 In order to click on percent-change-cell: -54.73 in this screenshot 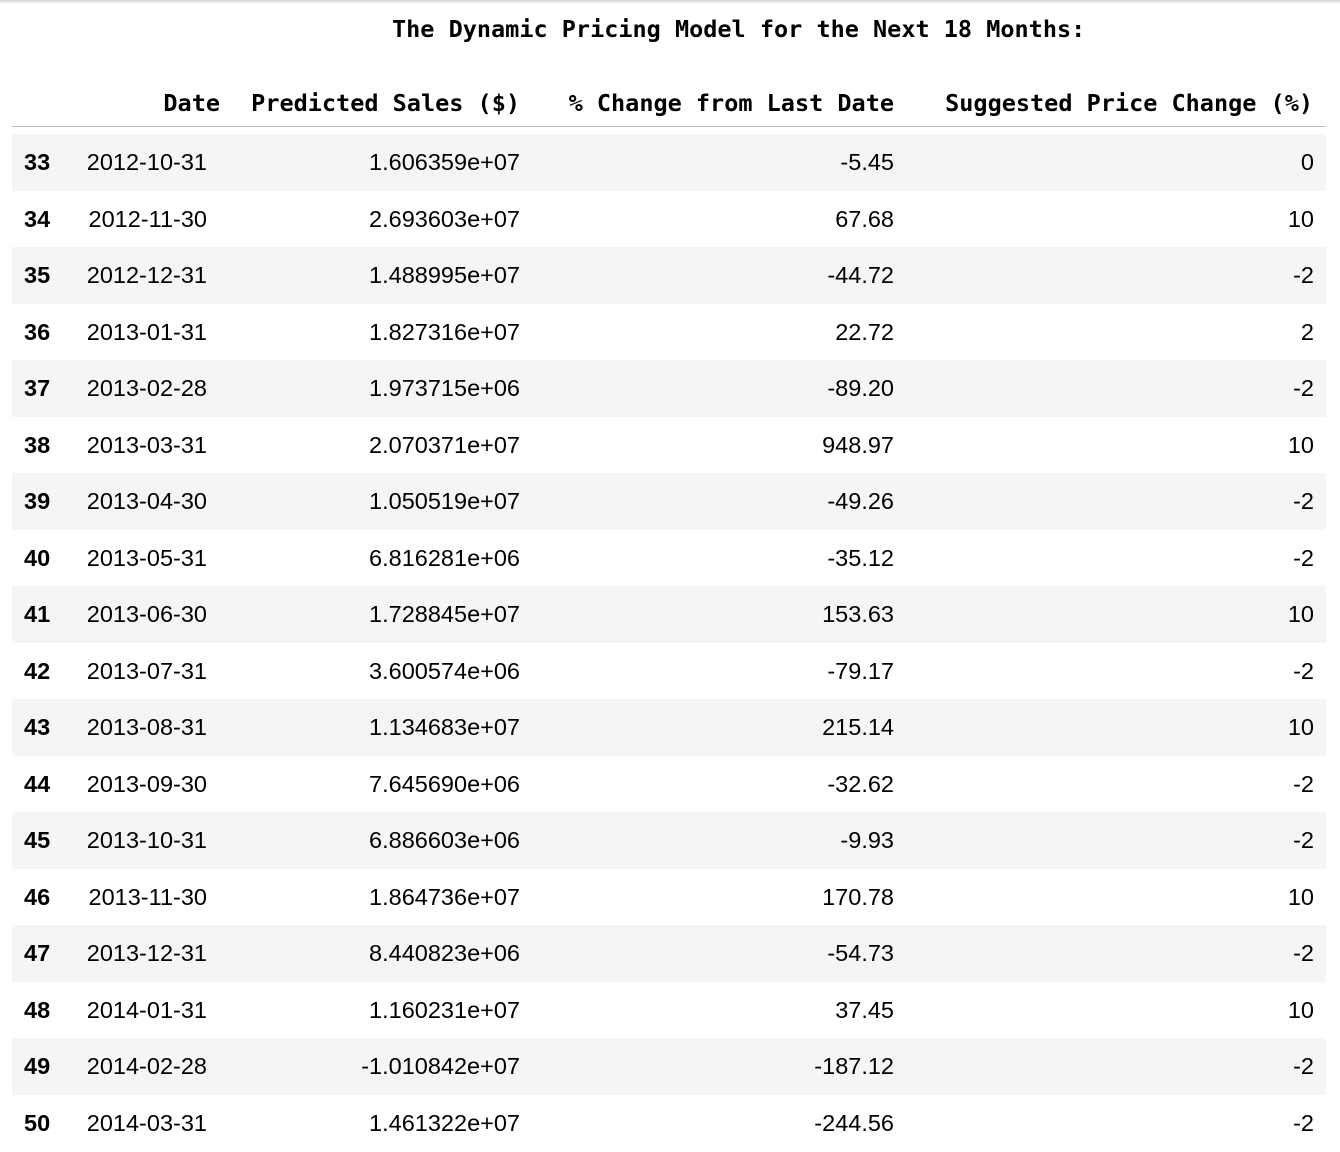, I will do `click(860, 953)`.